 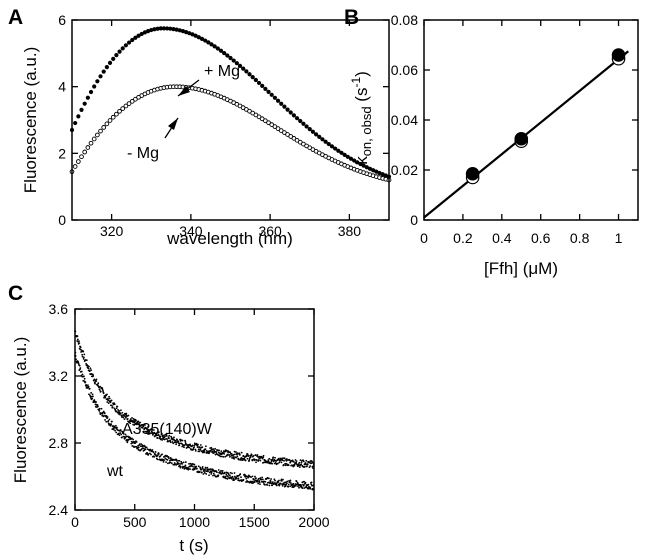 What do you see at coordinates (230, 104) in the screenshot?
I see `panel-a-data` at bounding box center [230, 104].